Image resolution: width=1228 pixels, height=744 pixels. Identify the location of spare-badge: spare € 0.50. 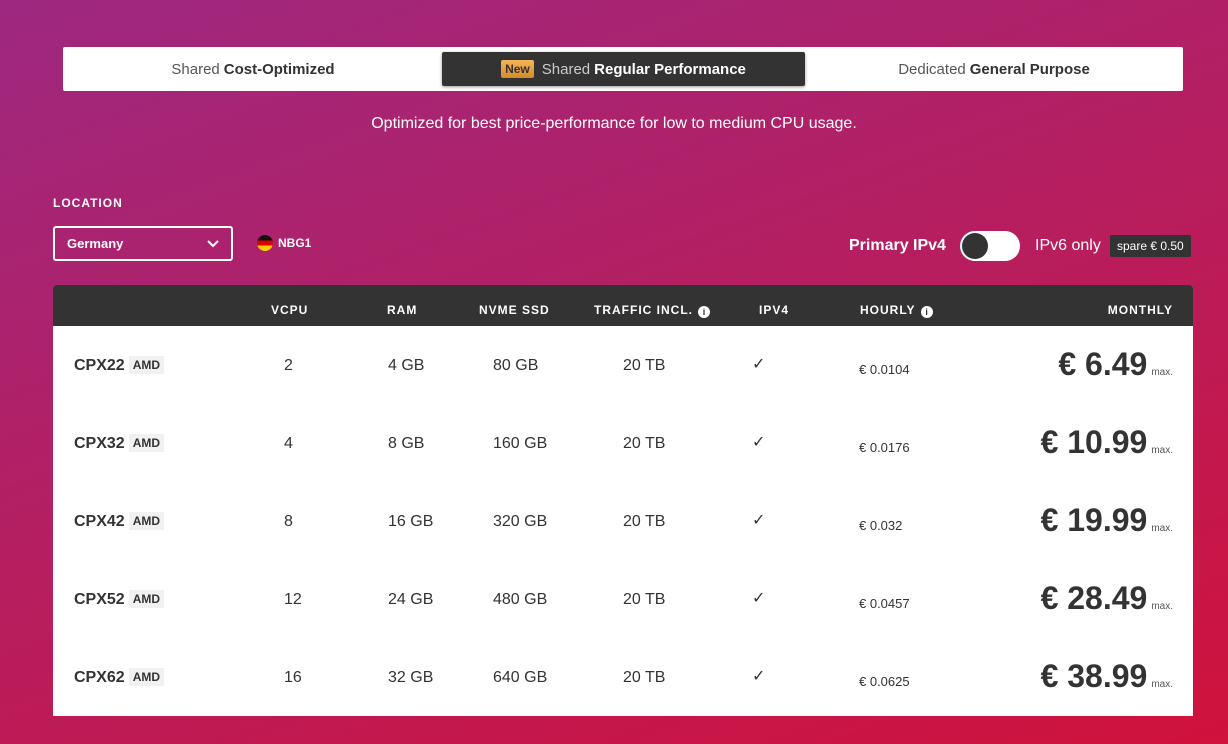
(1150, 246).